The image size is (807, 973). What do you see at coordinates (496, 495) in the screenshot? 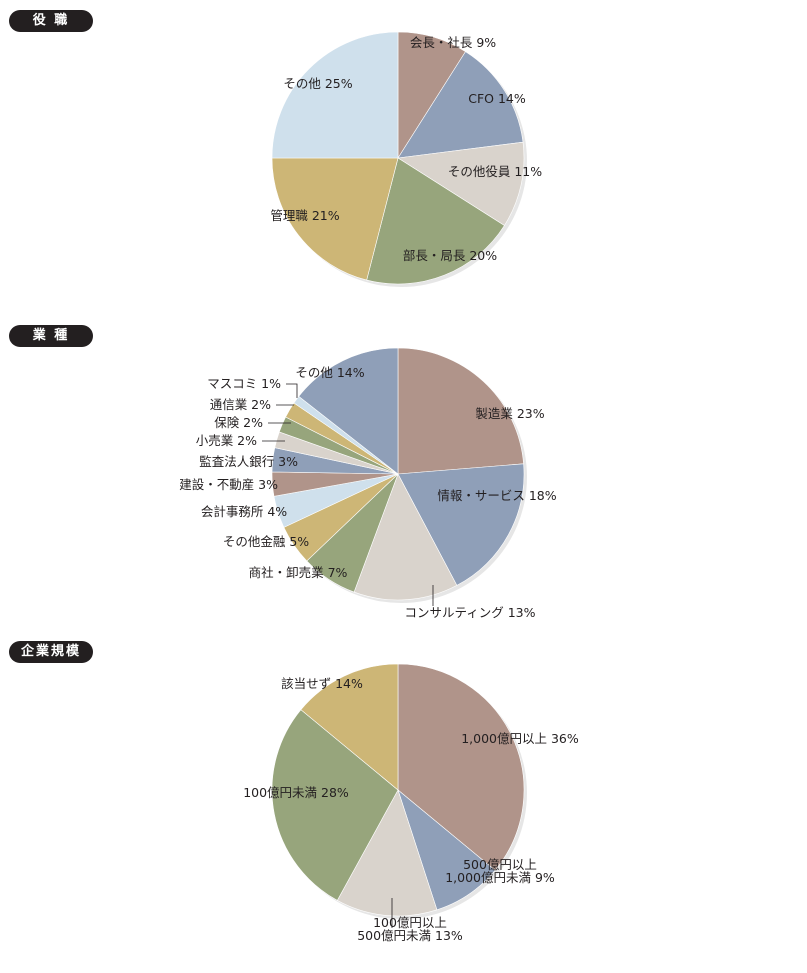
I see `slice-label: 情報・サービス 18%` at bounding box center [496, 495].